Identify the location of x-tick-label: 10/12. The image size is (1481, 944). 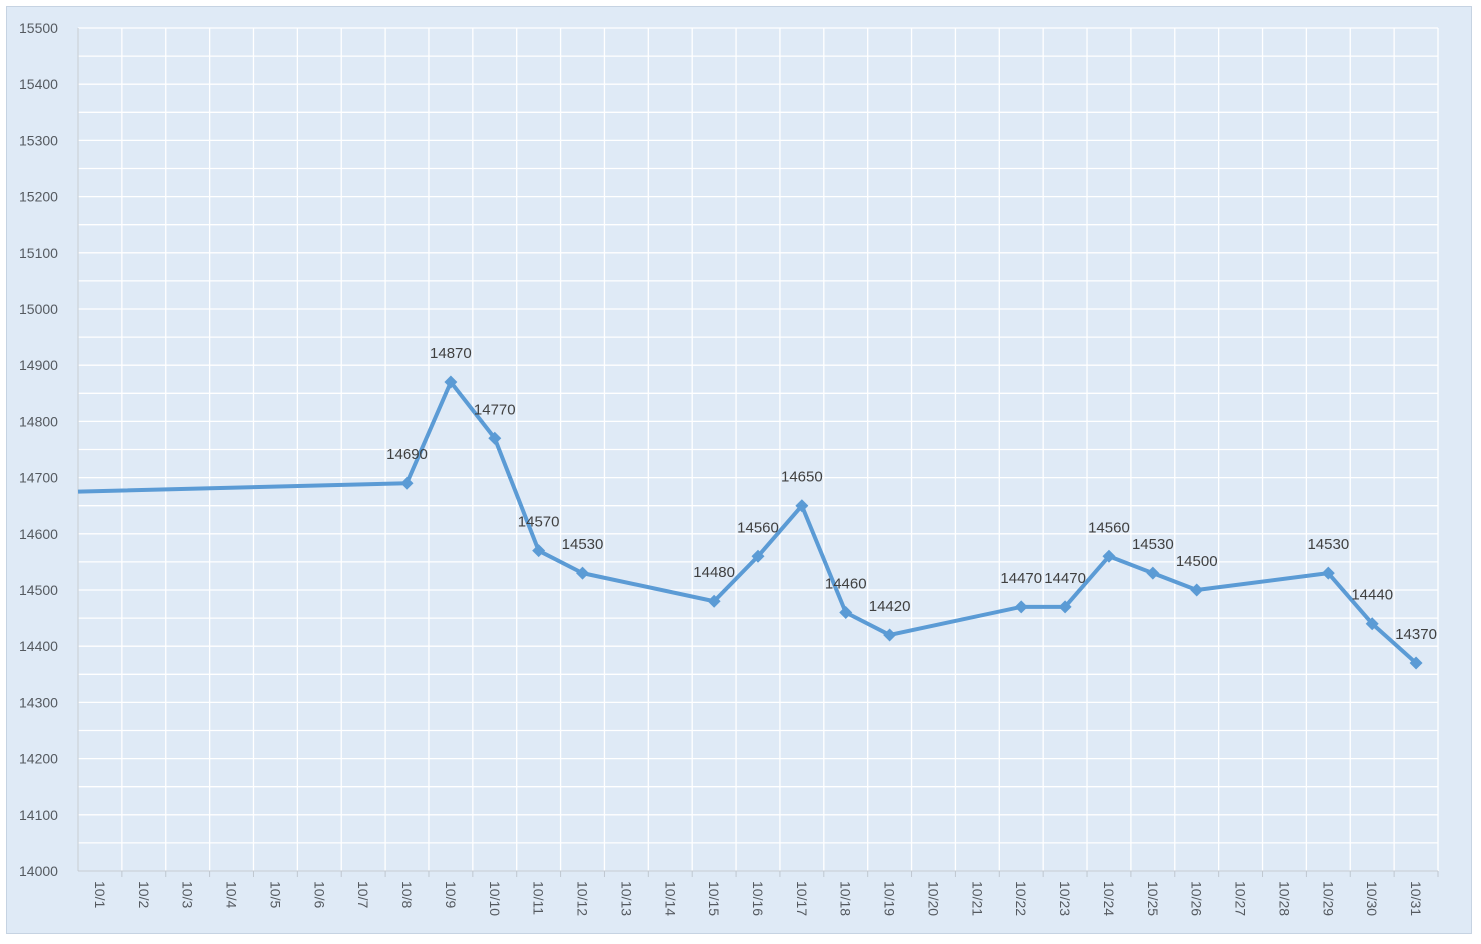
(583, 898).